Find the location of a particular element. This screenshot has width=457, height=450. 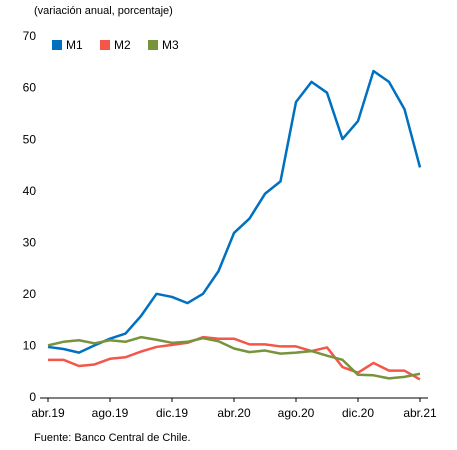

x-tick-label: abr.20 is located at coordinates (234, 413).